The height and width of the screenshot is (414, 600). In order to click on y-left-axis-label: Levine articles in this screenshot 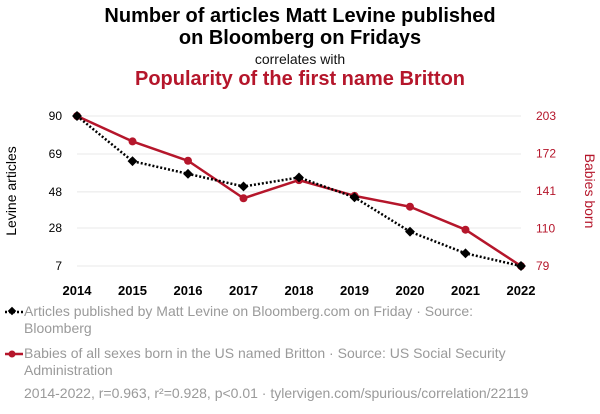, I will do `click(11, 191)`.